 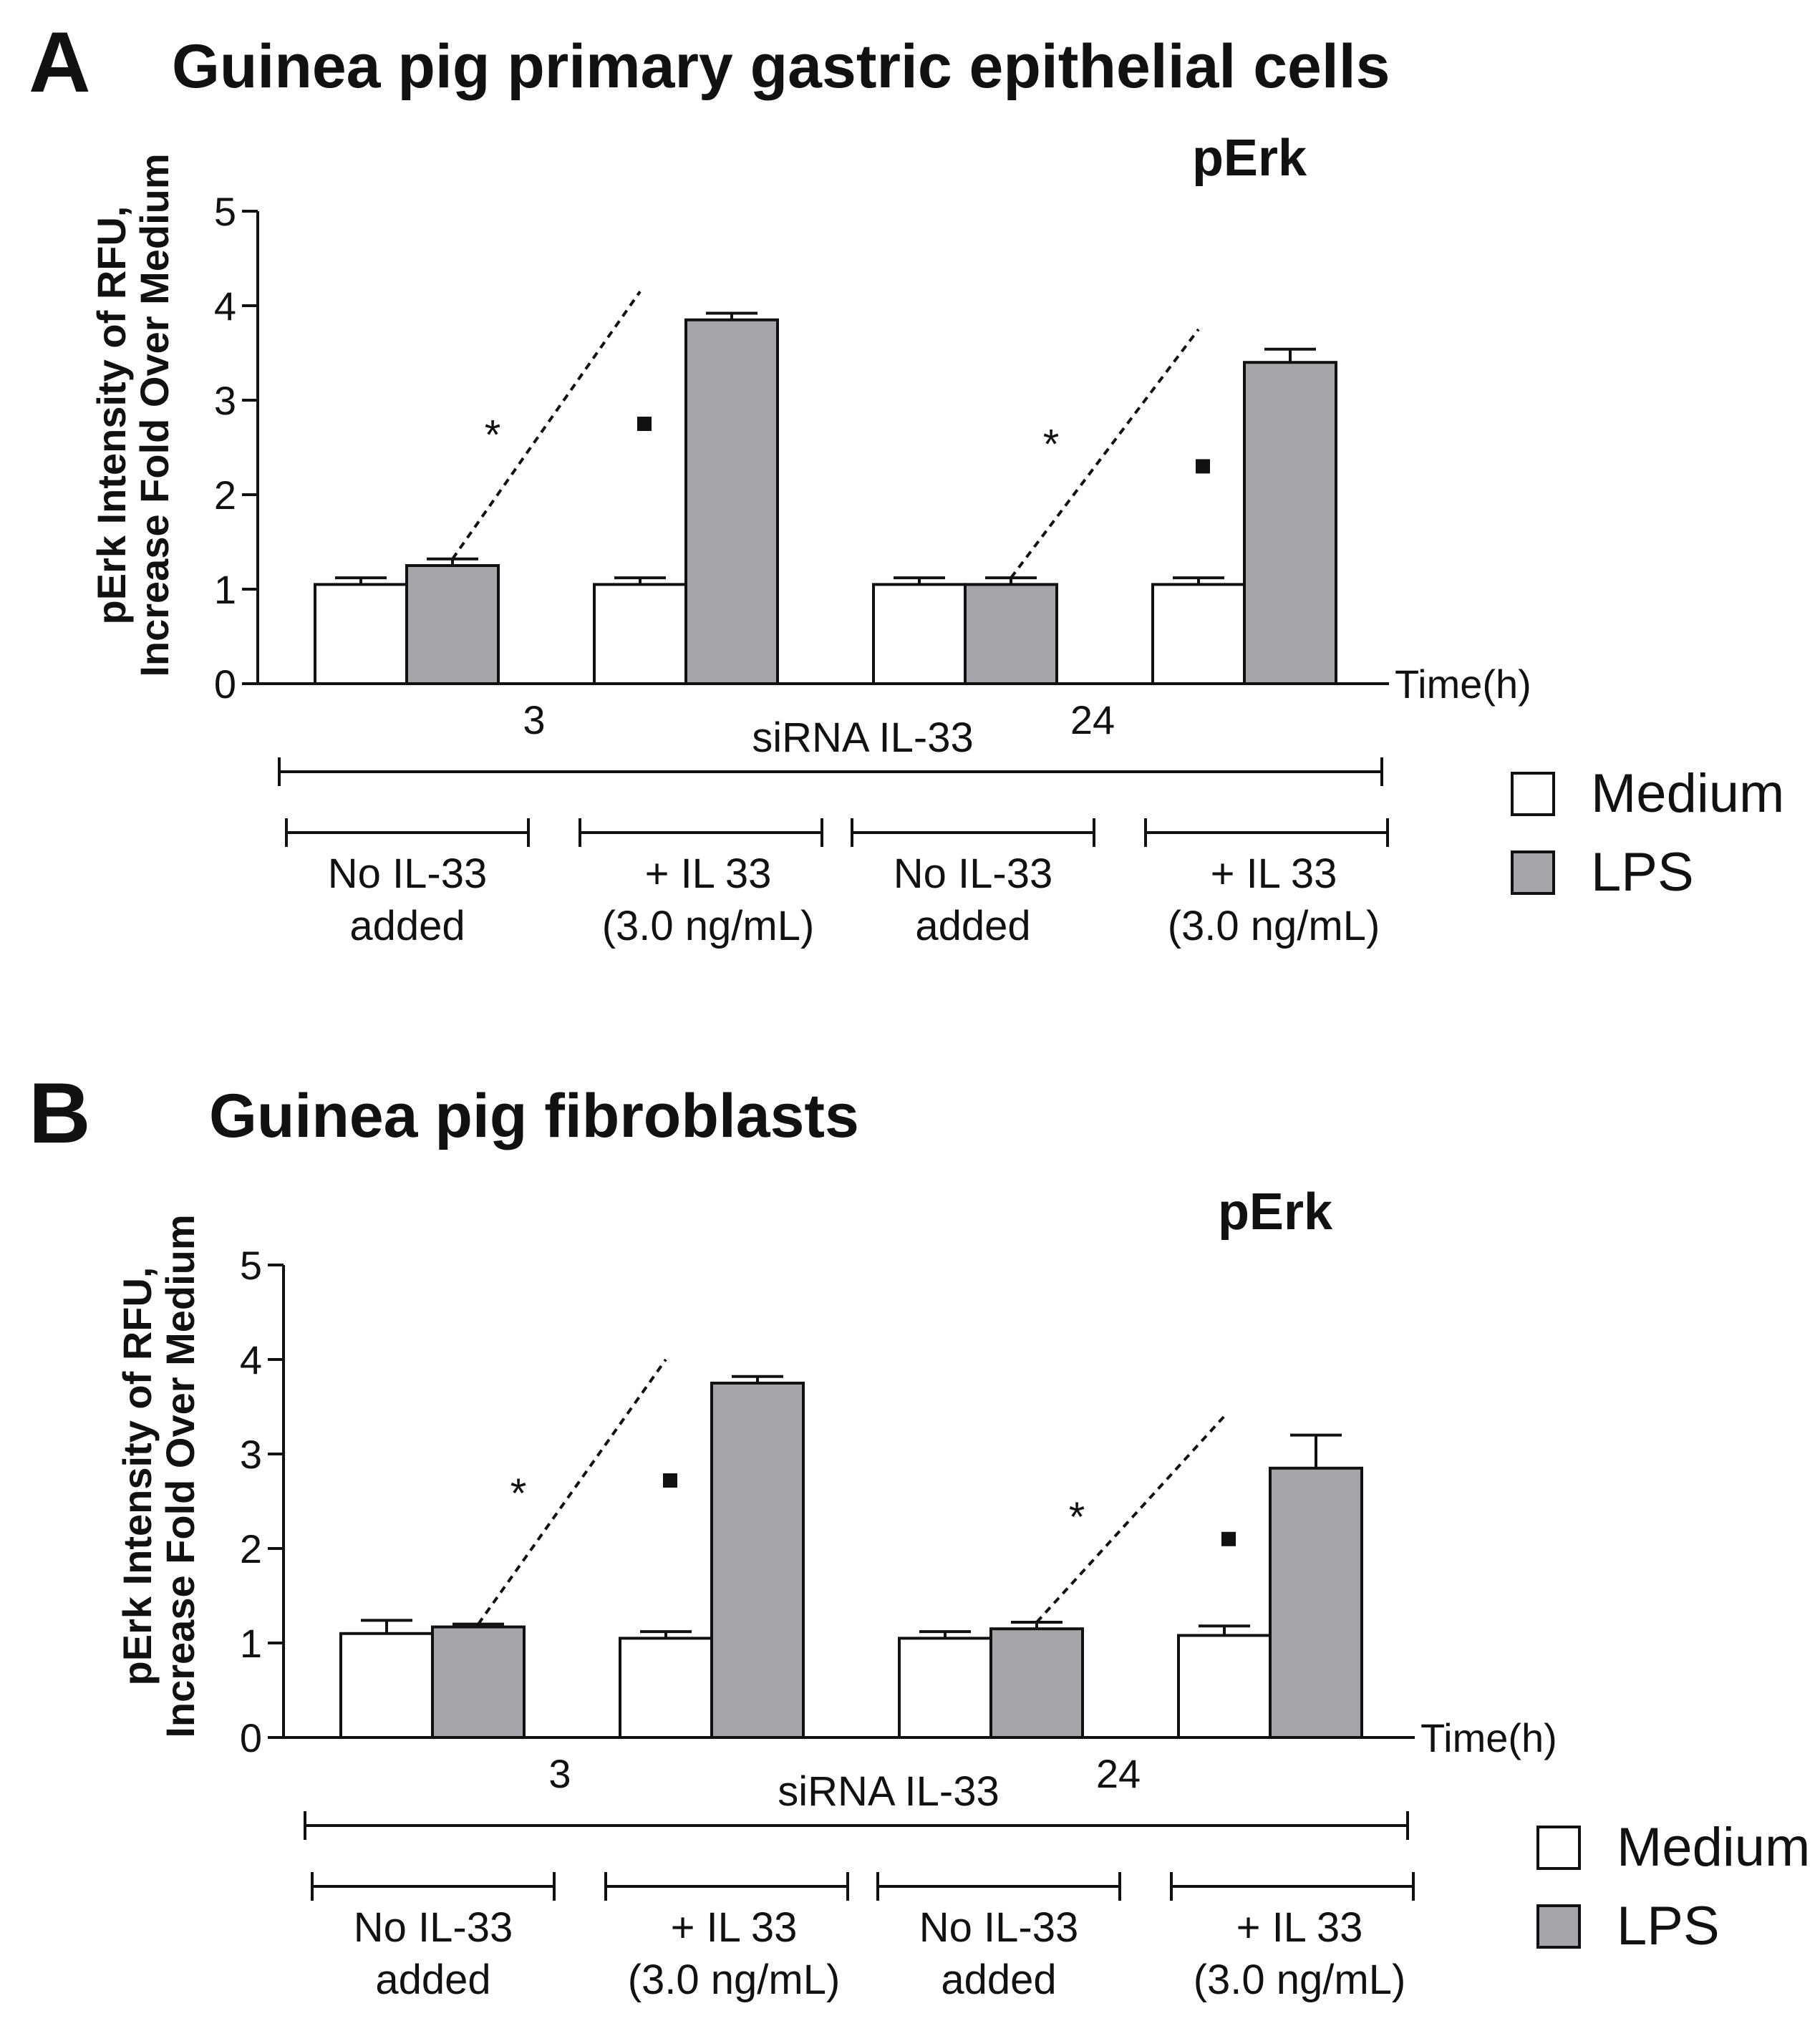 I want to click on panel-letter: A, so click(x=60, y=62).